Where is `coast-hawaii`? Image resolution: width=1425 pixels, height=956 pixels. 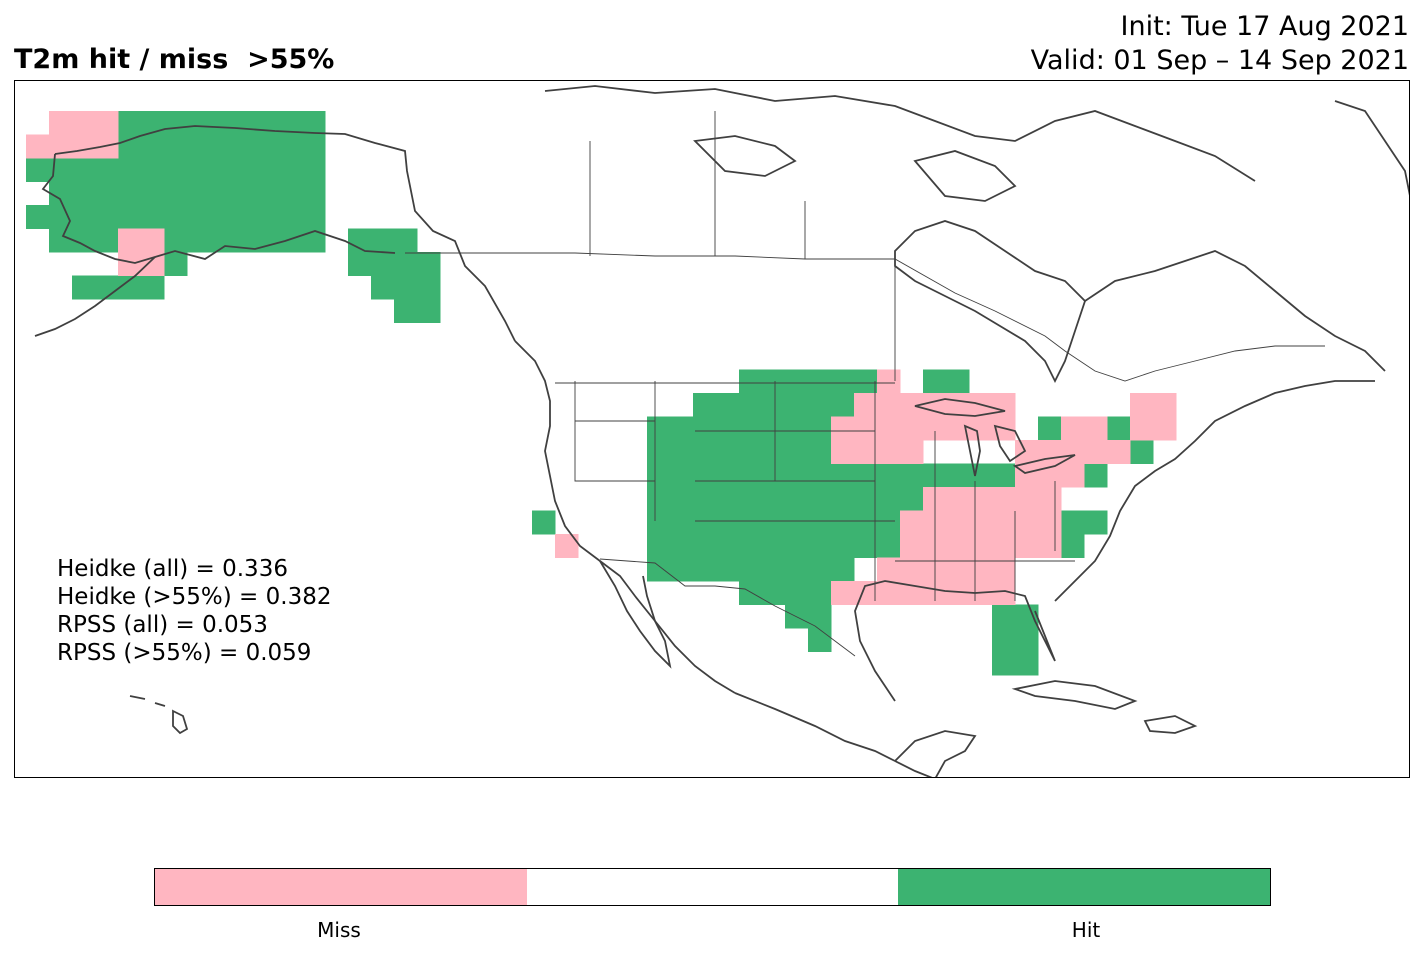 coast-hawaii is located at coordinates (159, 715).